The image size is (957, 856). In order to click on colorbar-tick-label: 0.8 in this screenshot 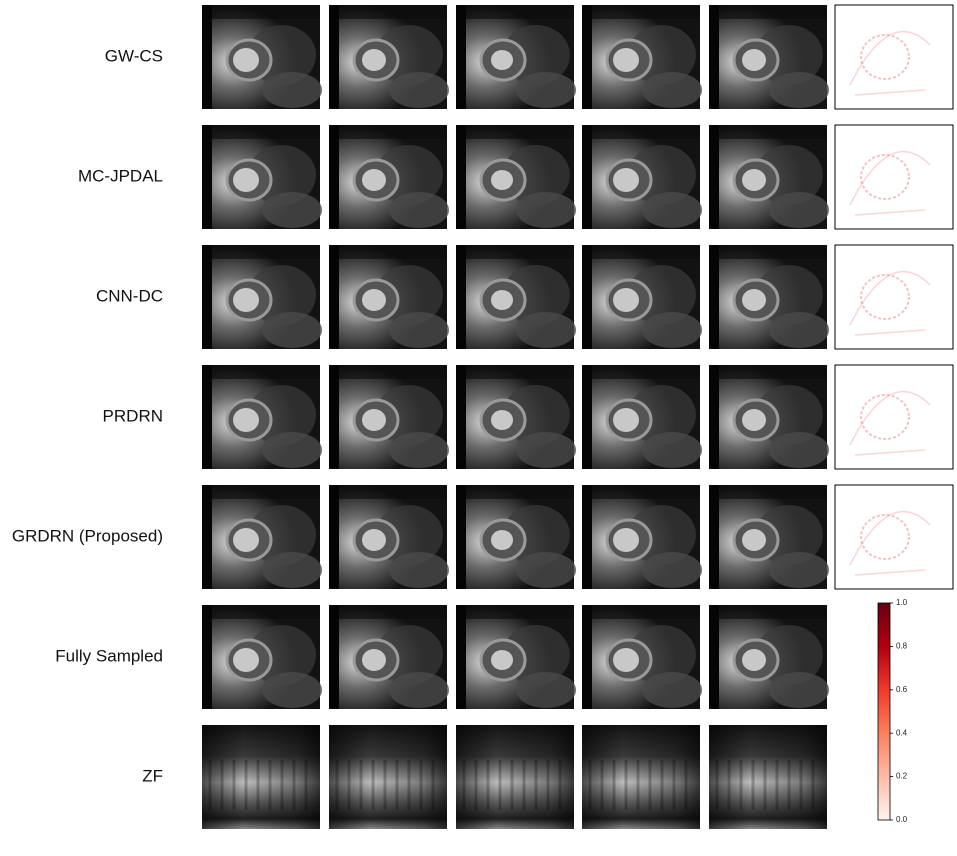, I will do `click(902, 646)`.